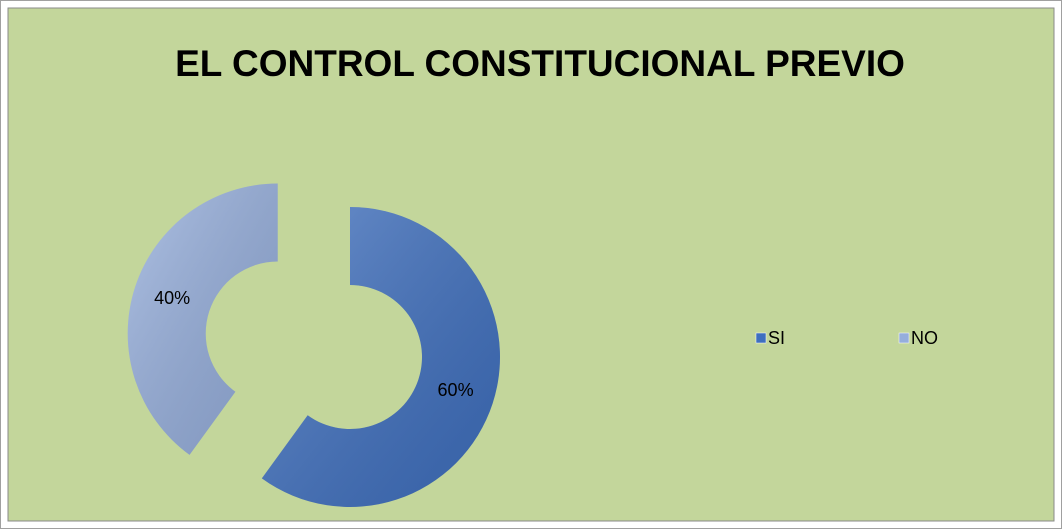  I want to click on data-label: 60%, so click(456, 390).